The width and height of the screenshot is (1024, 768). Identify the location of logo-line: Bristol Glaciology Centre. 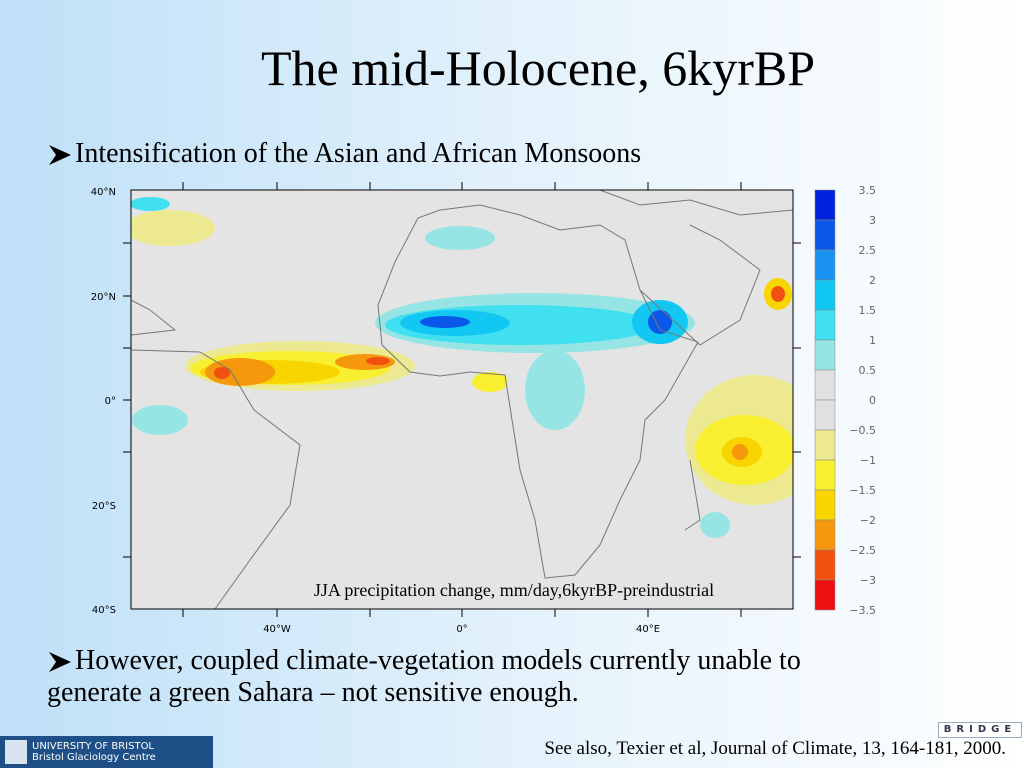
(94, 757).